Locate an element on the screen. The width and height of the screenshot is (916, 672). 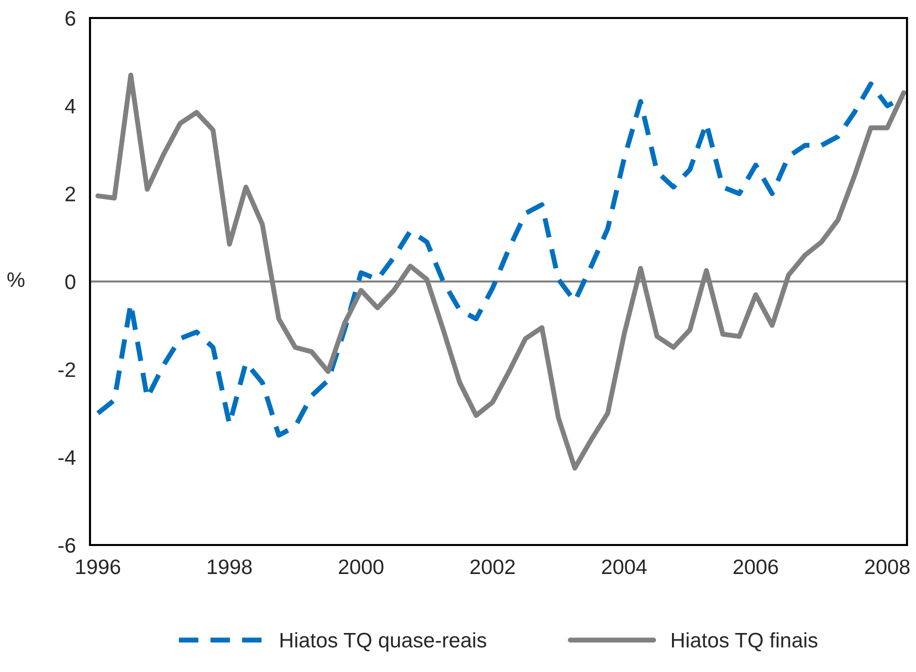
x-tick-label: 2006 is located at coordinates (756, 566).